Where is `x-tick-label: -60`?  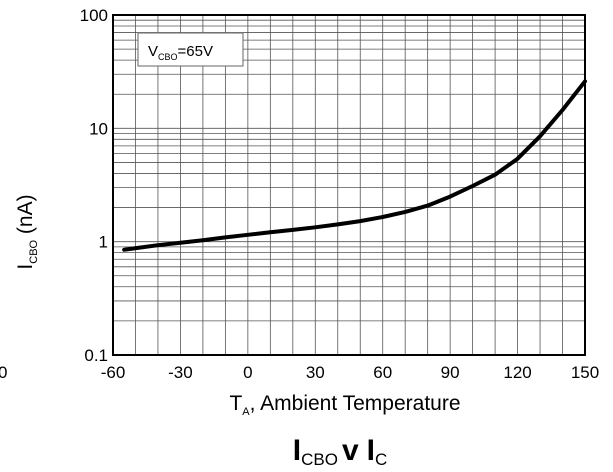
x-tick-label: -60 is located at coordinates (113, 372).